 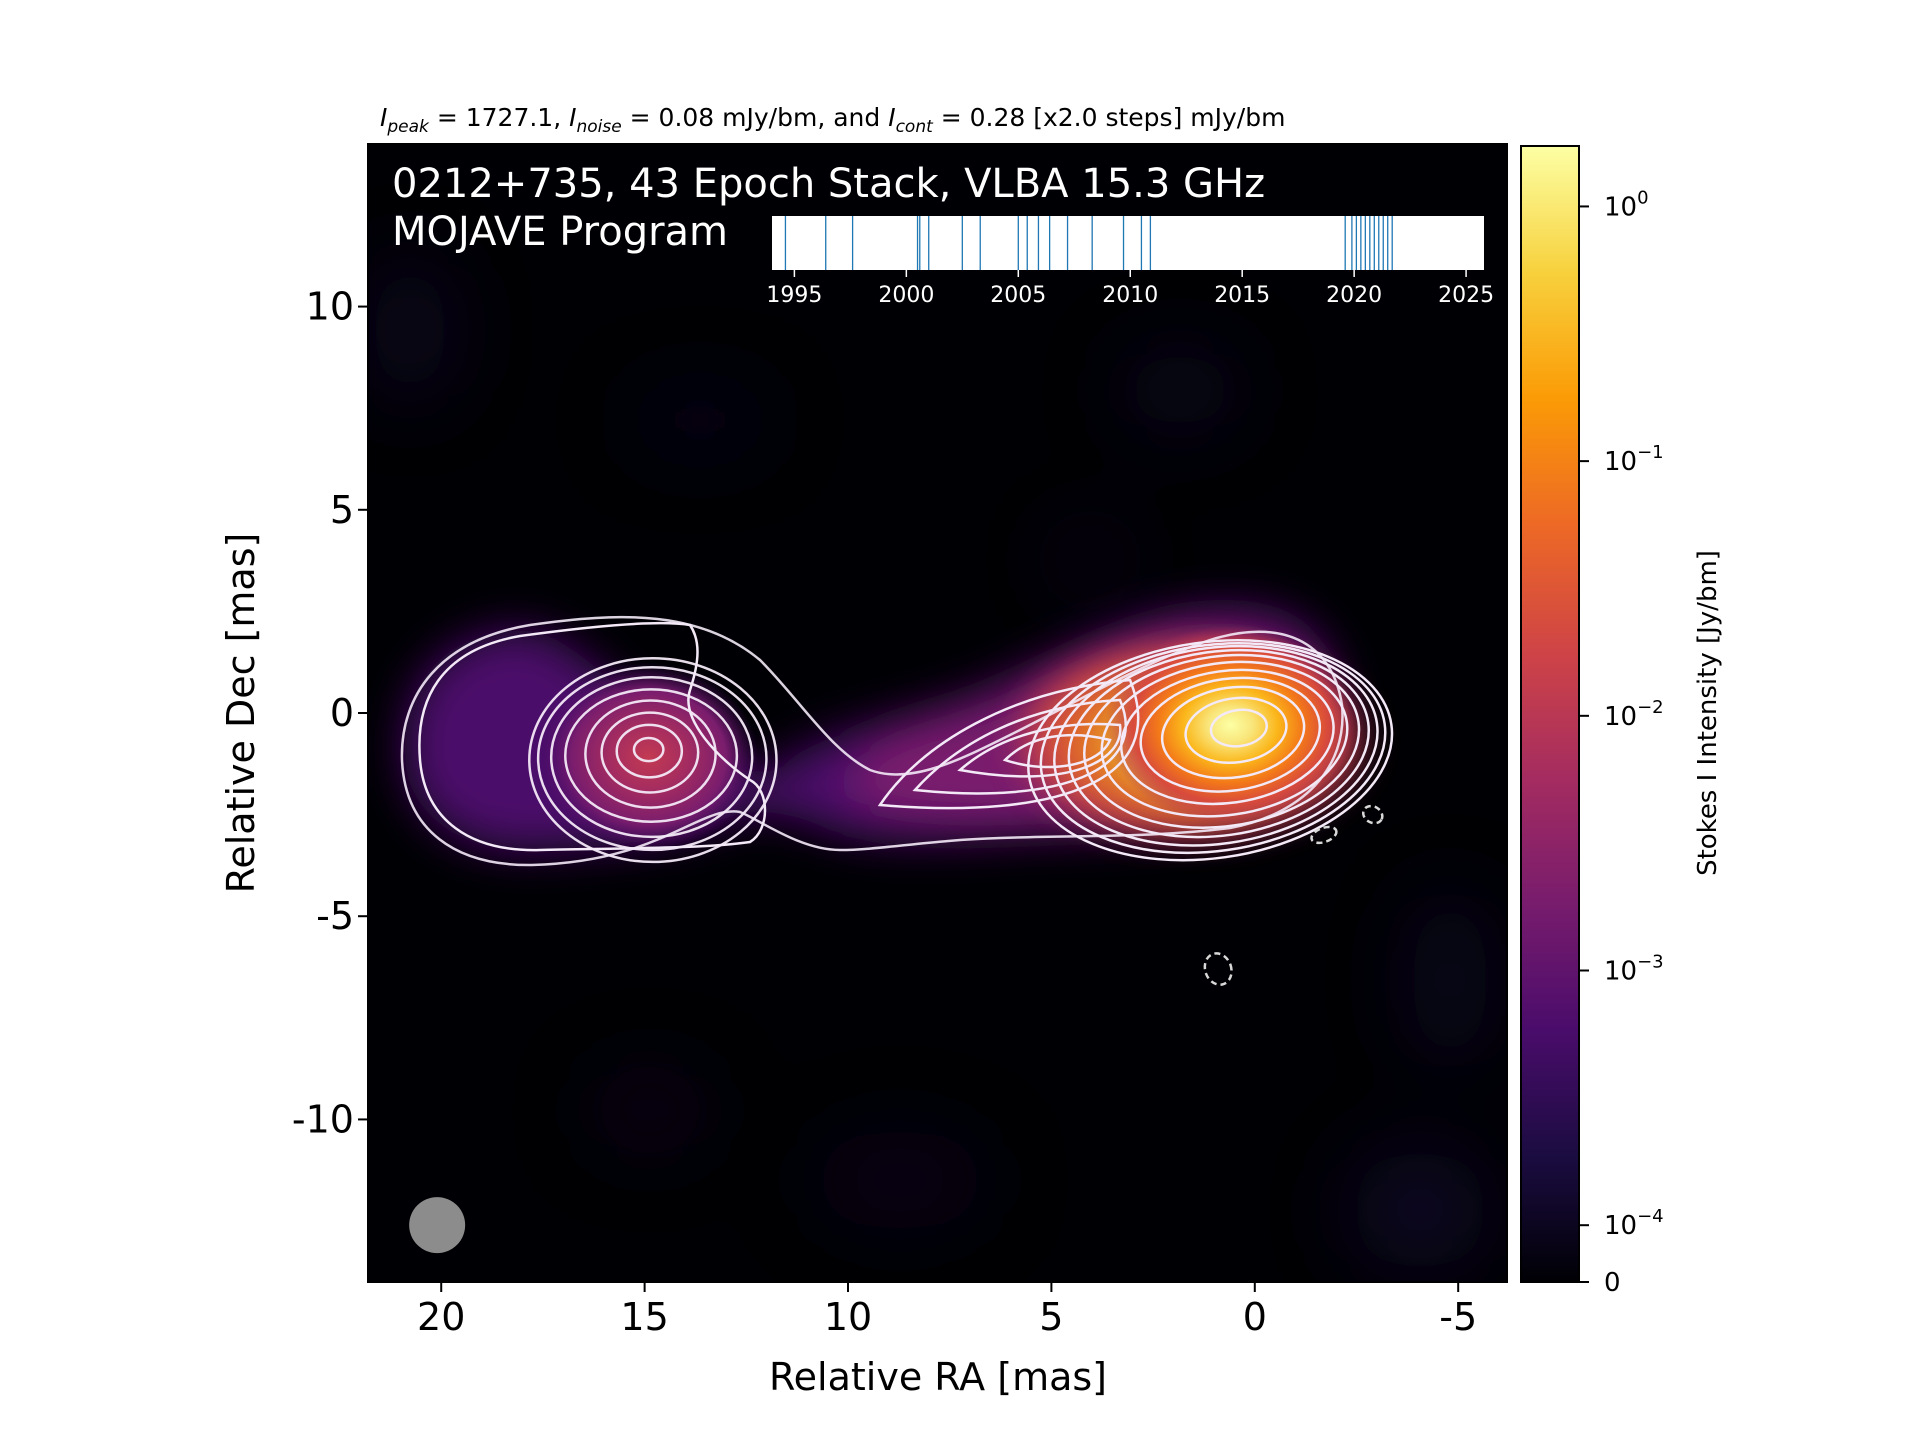 I want to click on y-tick-label: -5, so click(x=335, y=916).